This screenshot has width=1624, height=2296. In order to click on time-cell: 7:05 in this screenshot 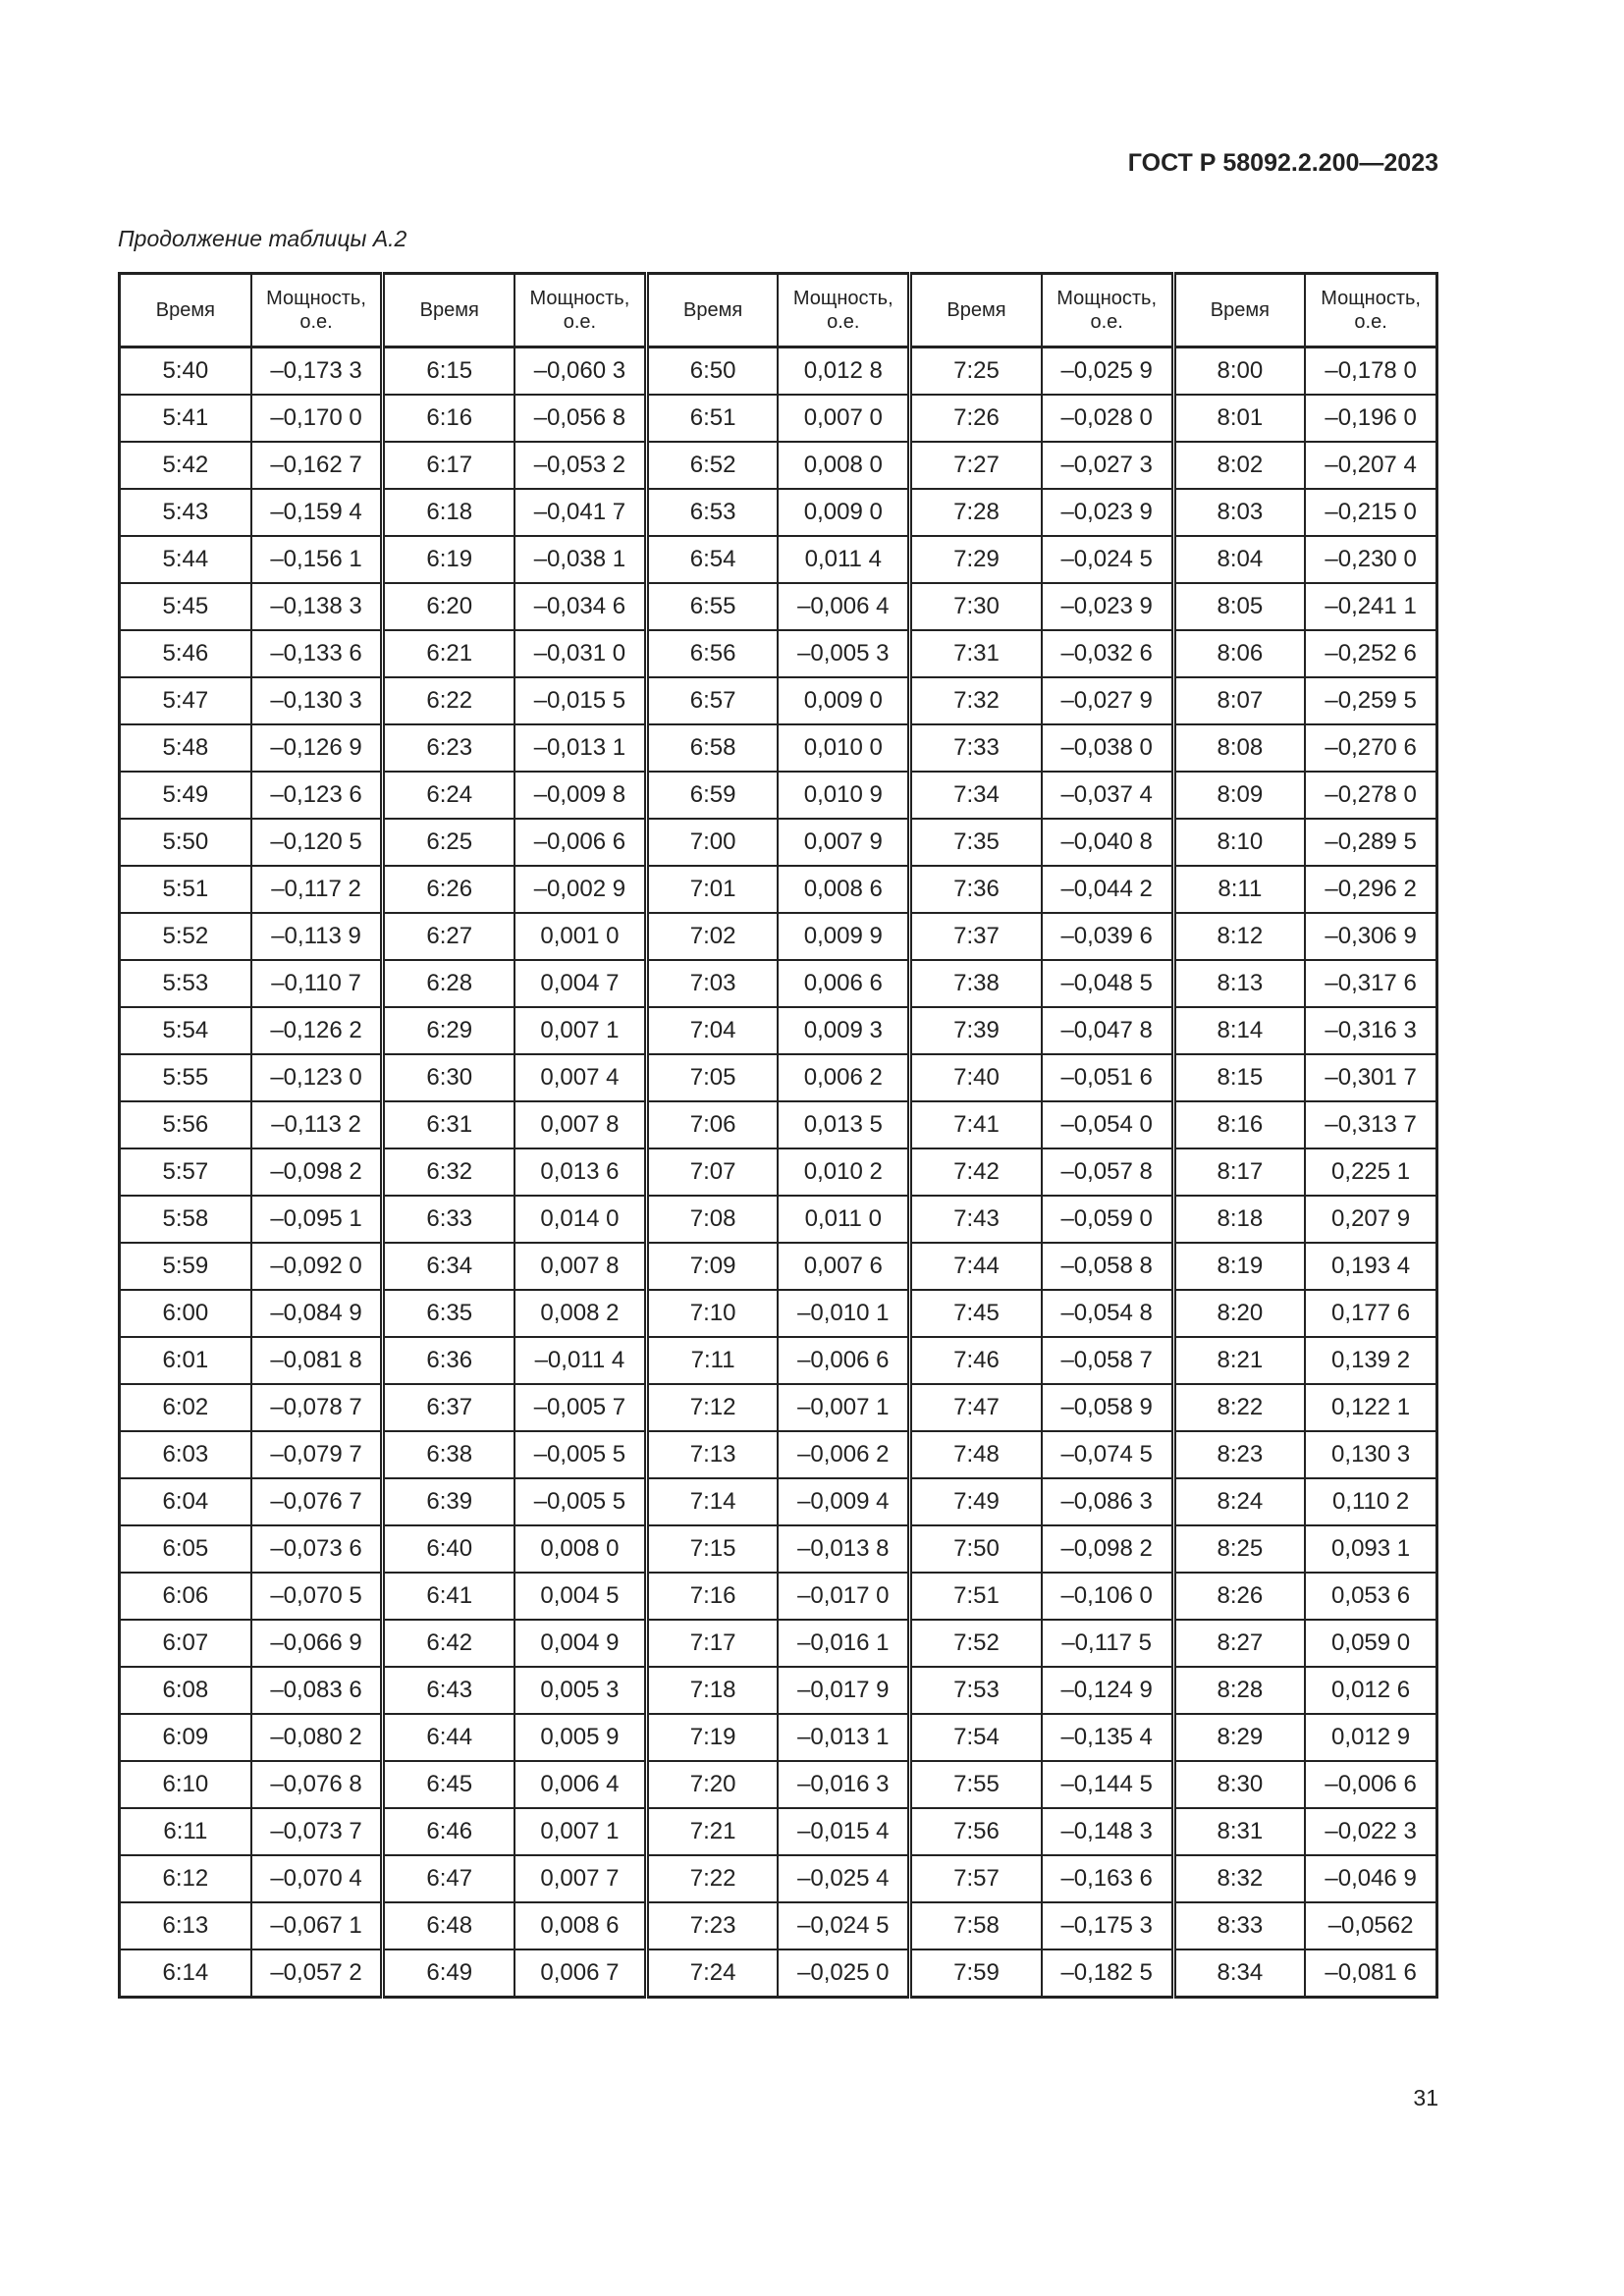, I will do `click(711, 1077)`.